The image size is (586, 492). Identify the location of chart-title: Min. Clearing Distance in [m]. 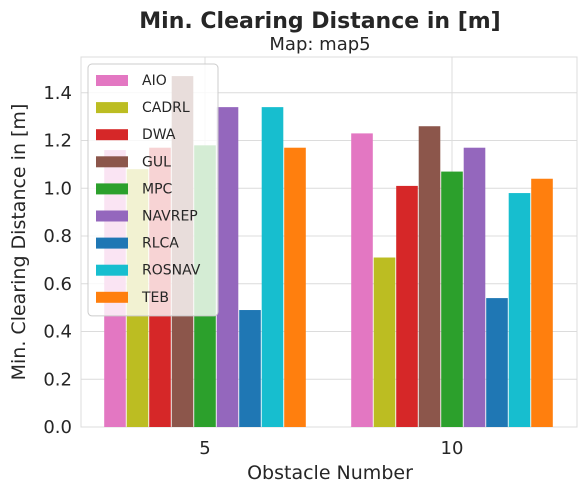
(319, 21).